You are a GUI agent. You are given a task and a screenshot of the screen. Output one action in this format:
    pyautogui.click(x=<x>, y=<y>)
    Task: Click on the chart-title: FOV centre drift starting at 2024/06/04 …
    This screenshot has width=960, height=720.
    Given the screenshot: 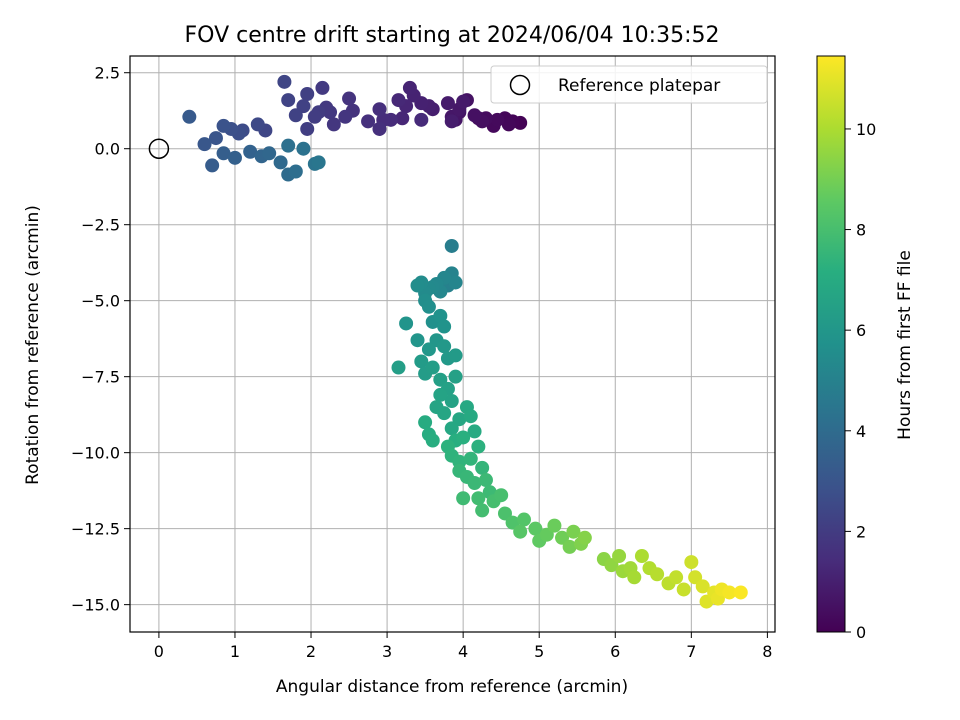 What is the action you would take?
    pyautogui.click(x=452, y=35)
    